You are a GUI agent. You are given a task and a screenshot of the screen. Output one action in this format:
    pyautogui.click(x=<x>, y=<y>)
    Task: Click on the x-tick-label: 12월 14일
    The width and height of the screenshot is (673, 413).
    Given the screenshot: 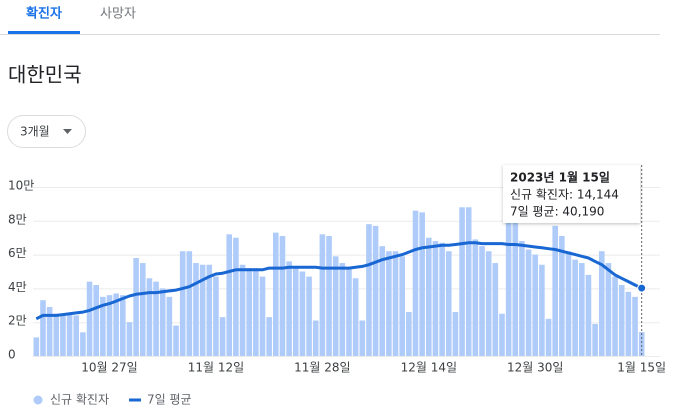 What is the action you would take?
    pyautogui.click(x=429, y=368)
    